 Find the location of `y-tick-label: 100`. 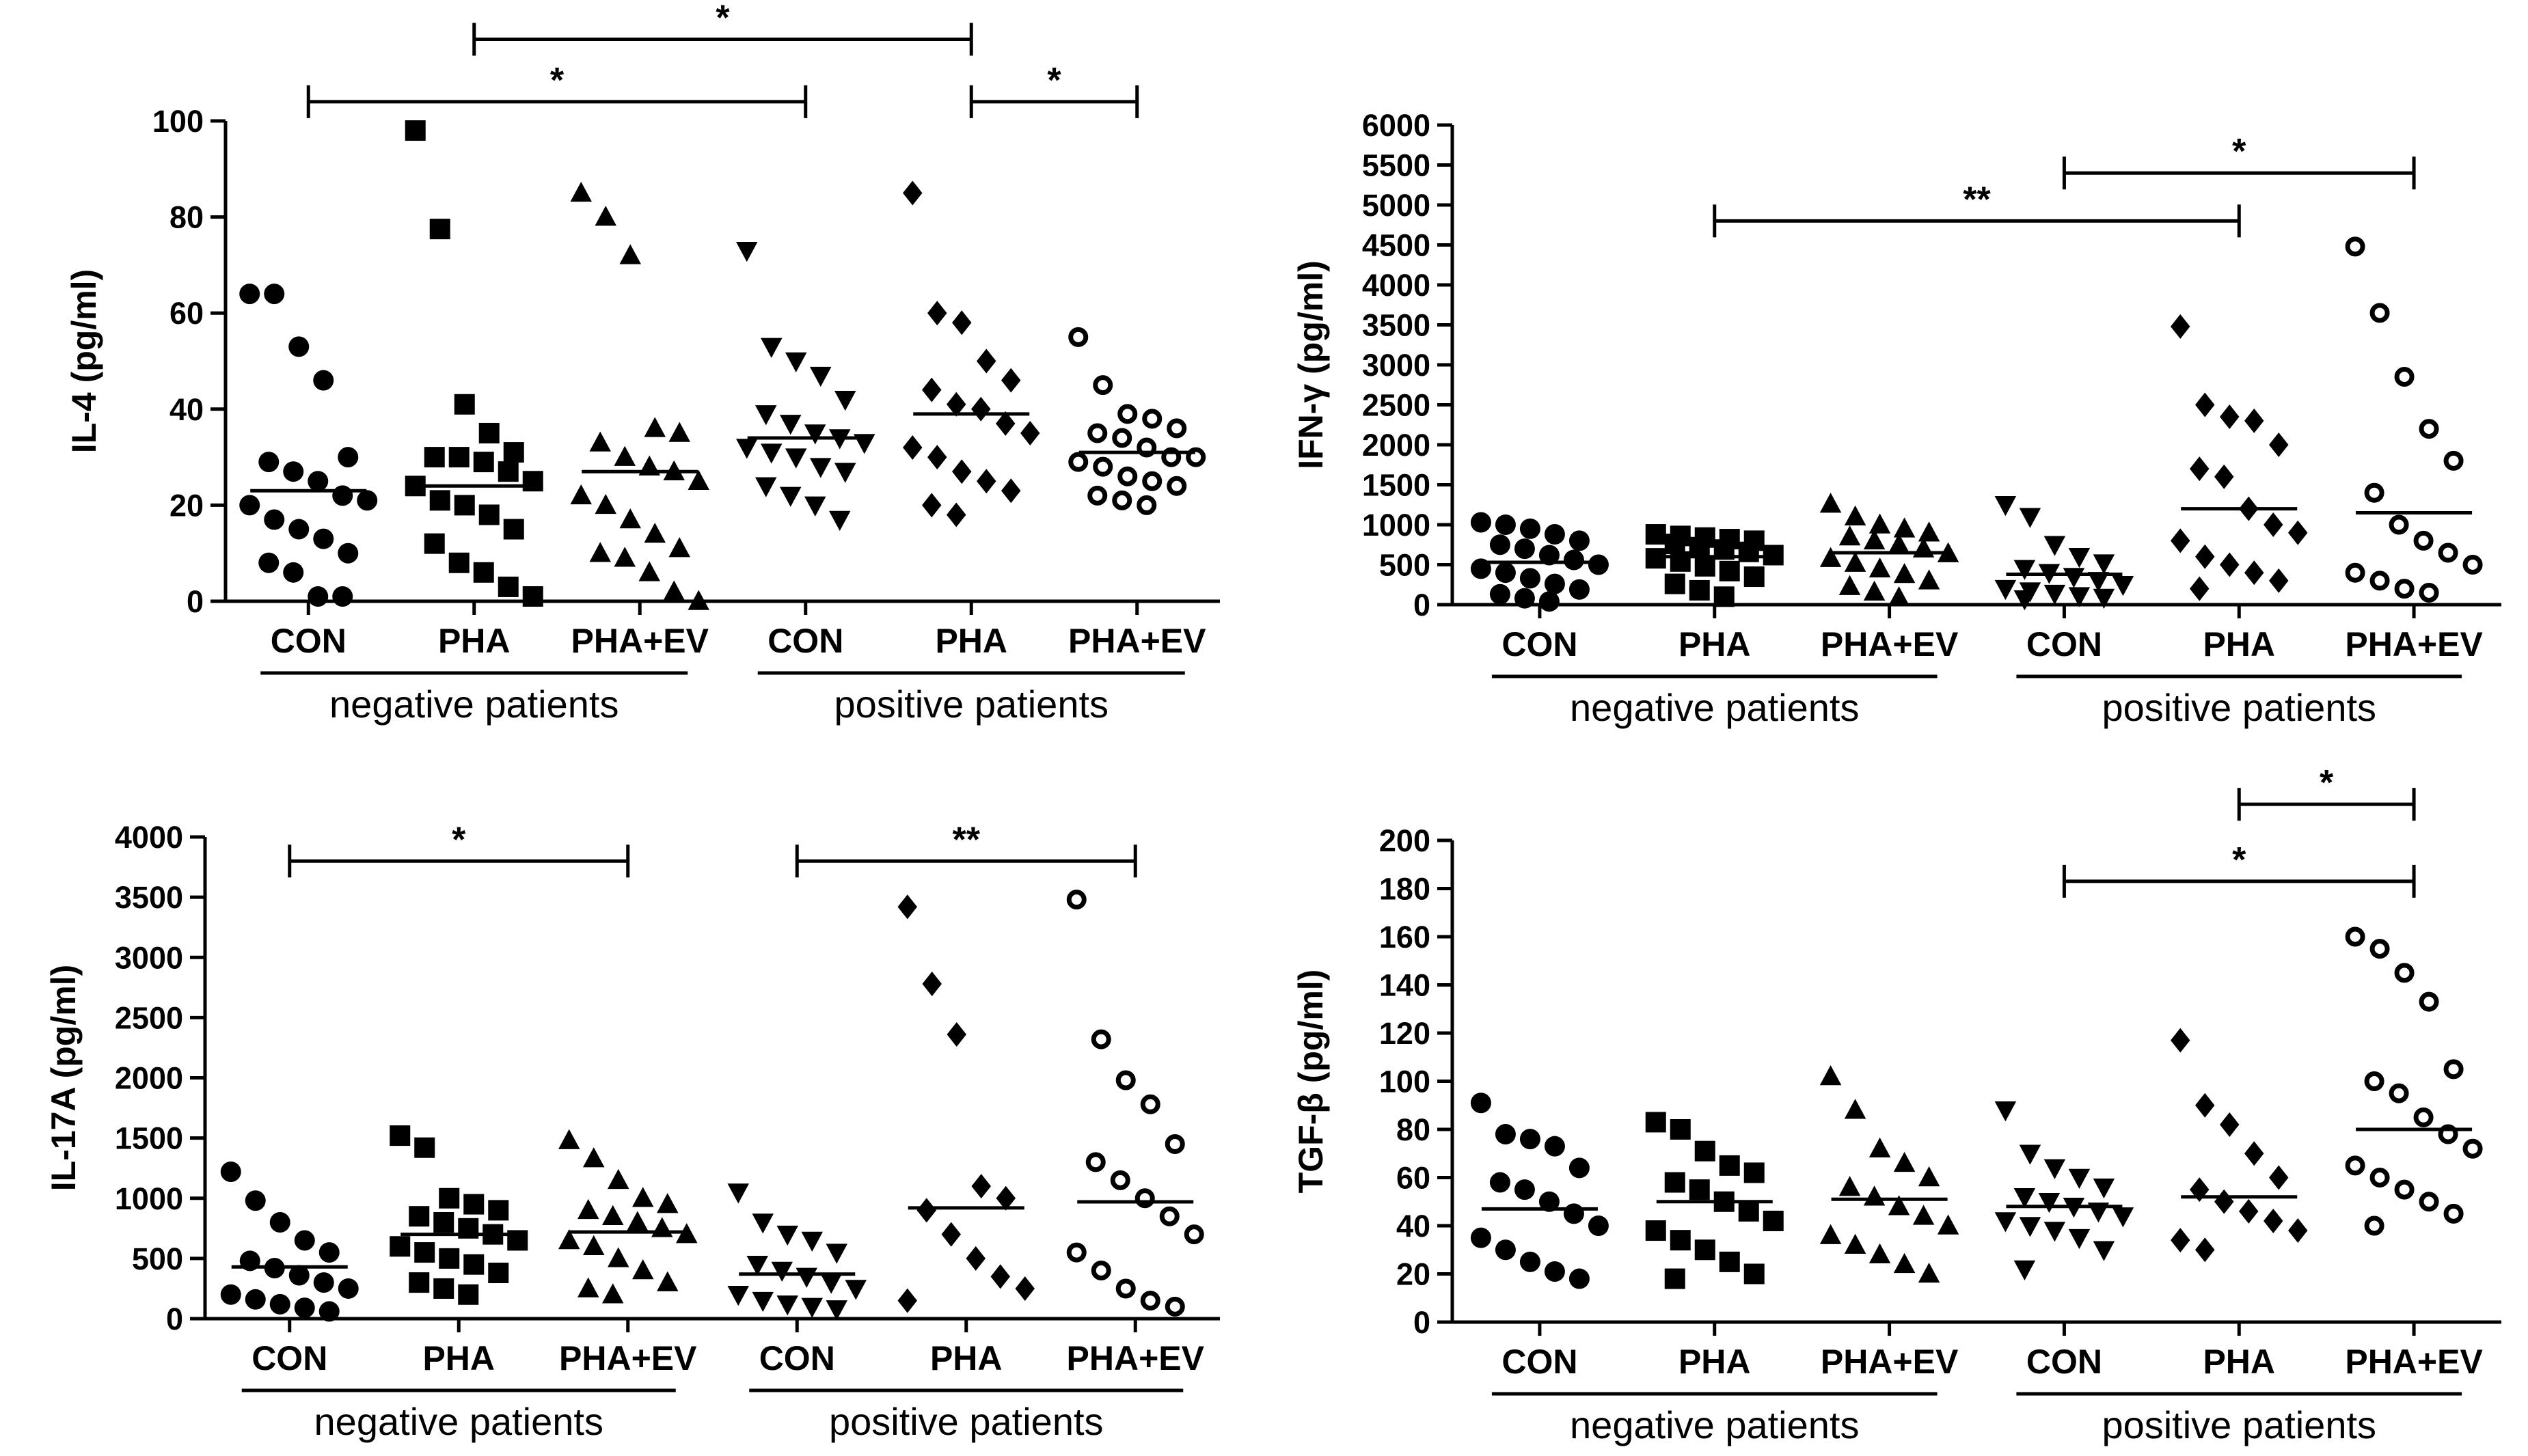

y-tick-label: 100 is located at coordinates (1404, 1081).